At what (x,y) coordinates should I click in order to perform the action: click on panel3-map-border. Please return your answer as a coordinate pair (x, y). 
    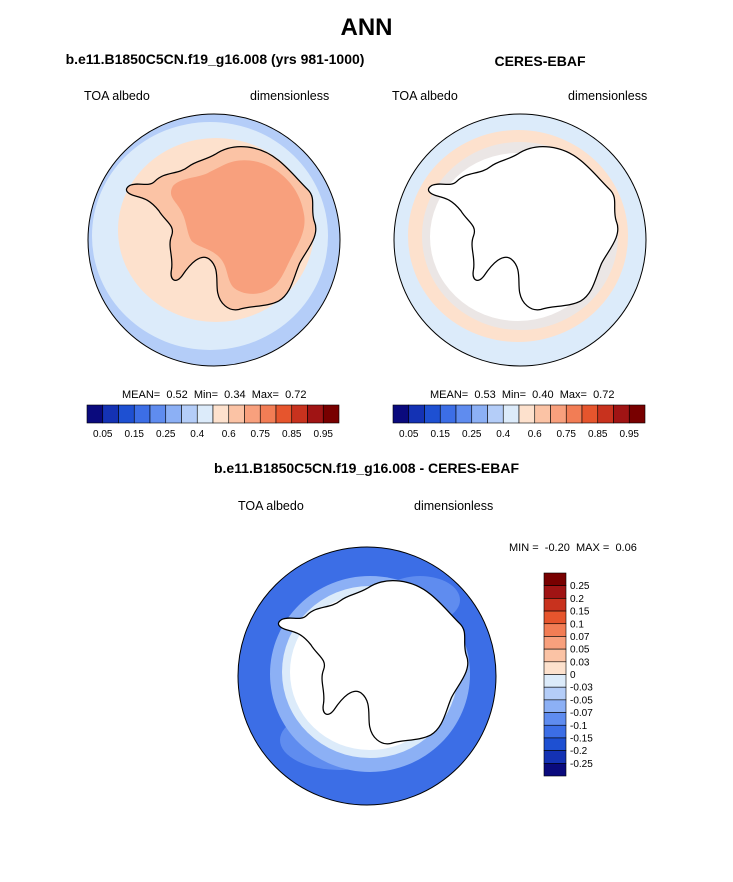
    Looking at the image, I should click on (367, 676).